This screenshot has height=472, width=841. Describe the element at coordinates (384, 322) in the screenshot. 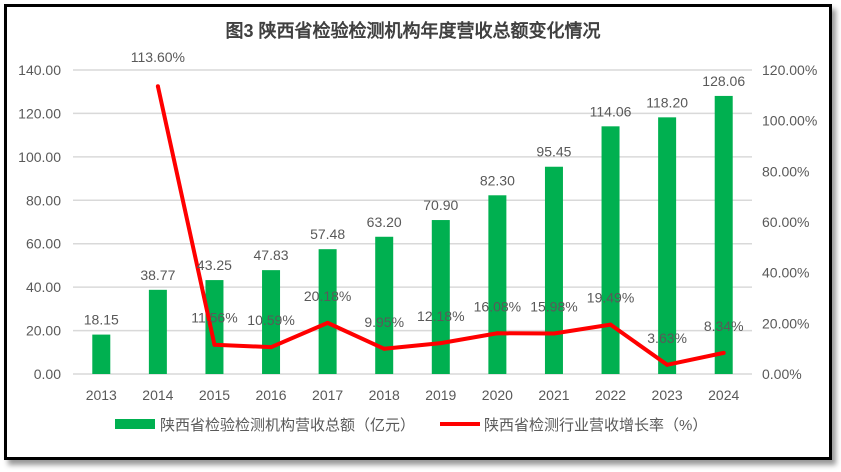

I see `rate-value-label: 9.95%` at that location.